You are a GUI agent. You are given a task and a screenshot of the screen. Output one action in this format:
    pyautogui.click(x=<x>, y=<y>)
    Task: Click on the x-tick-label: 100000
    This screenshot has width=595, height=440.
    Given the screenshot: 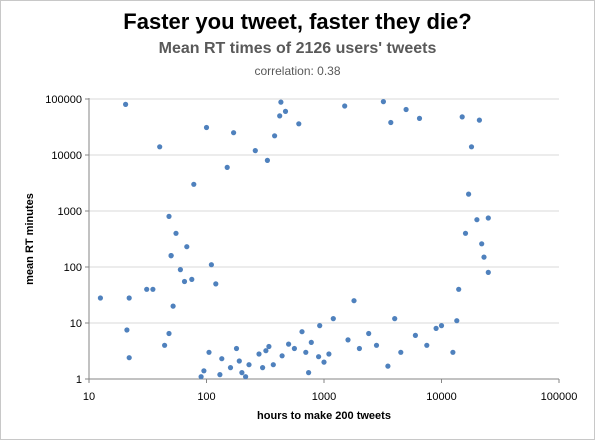 What is the action you would take?
    pyautogui.click(x=559, y=397)
    